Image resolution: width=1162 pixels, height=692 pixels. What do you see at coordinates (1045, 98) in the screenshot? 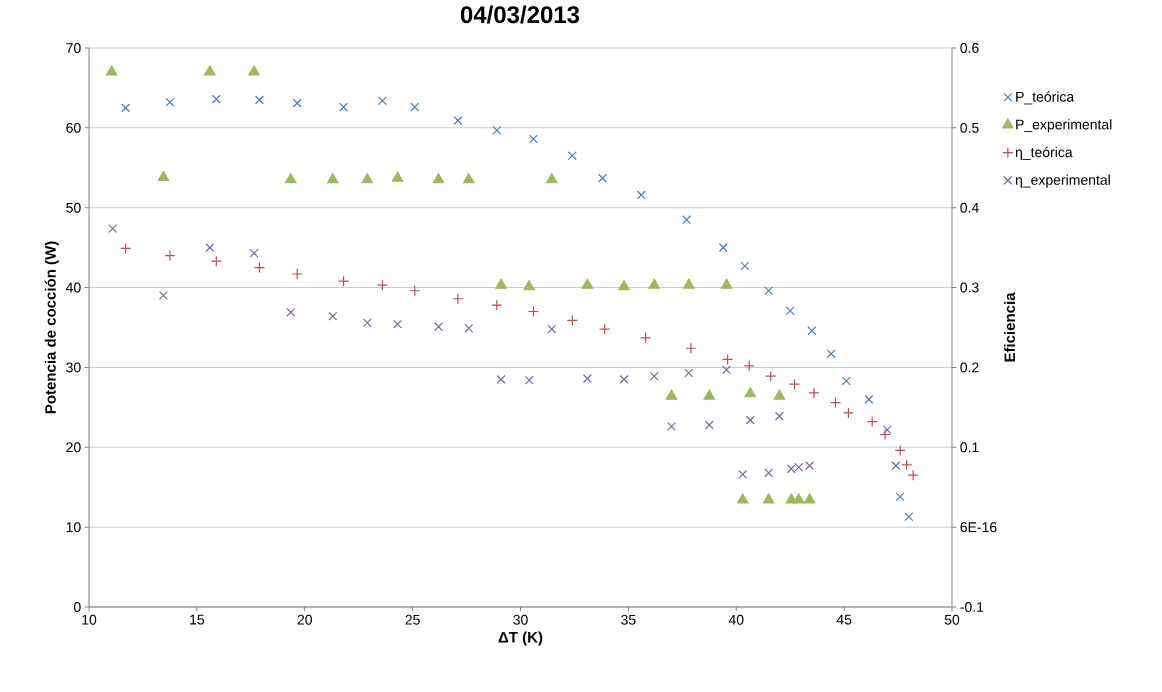
I see `legend-label: P_teórica` at bounding box center [1045, 98].